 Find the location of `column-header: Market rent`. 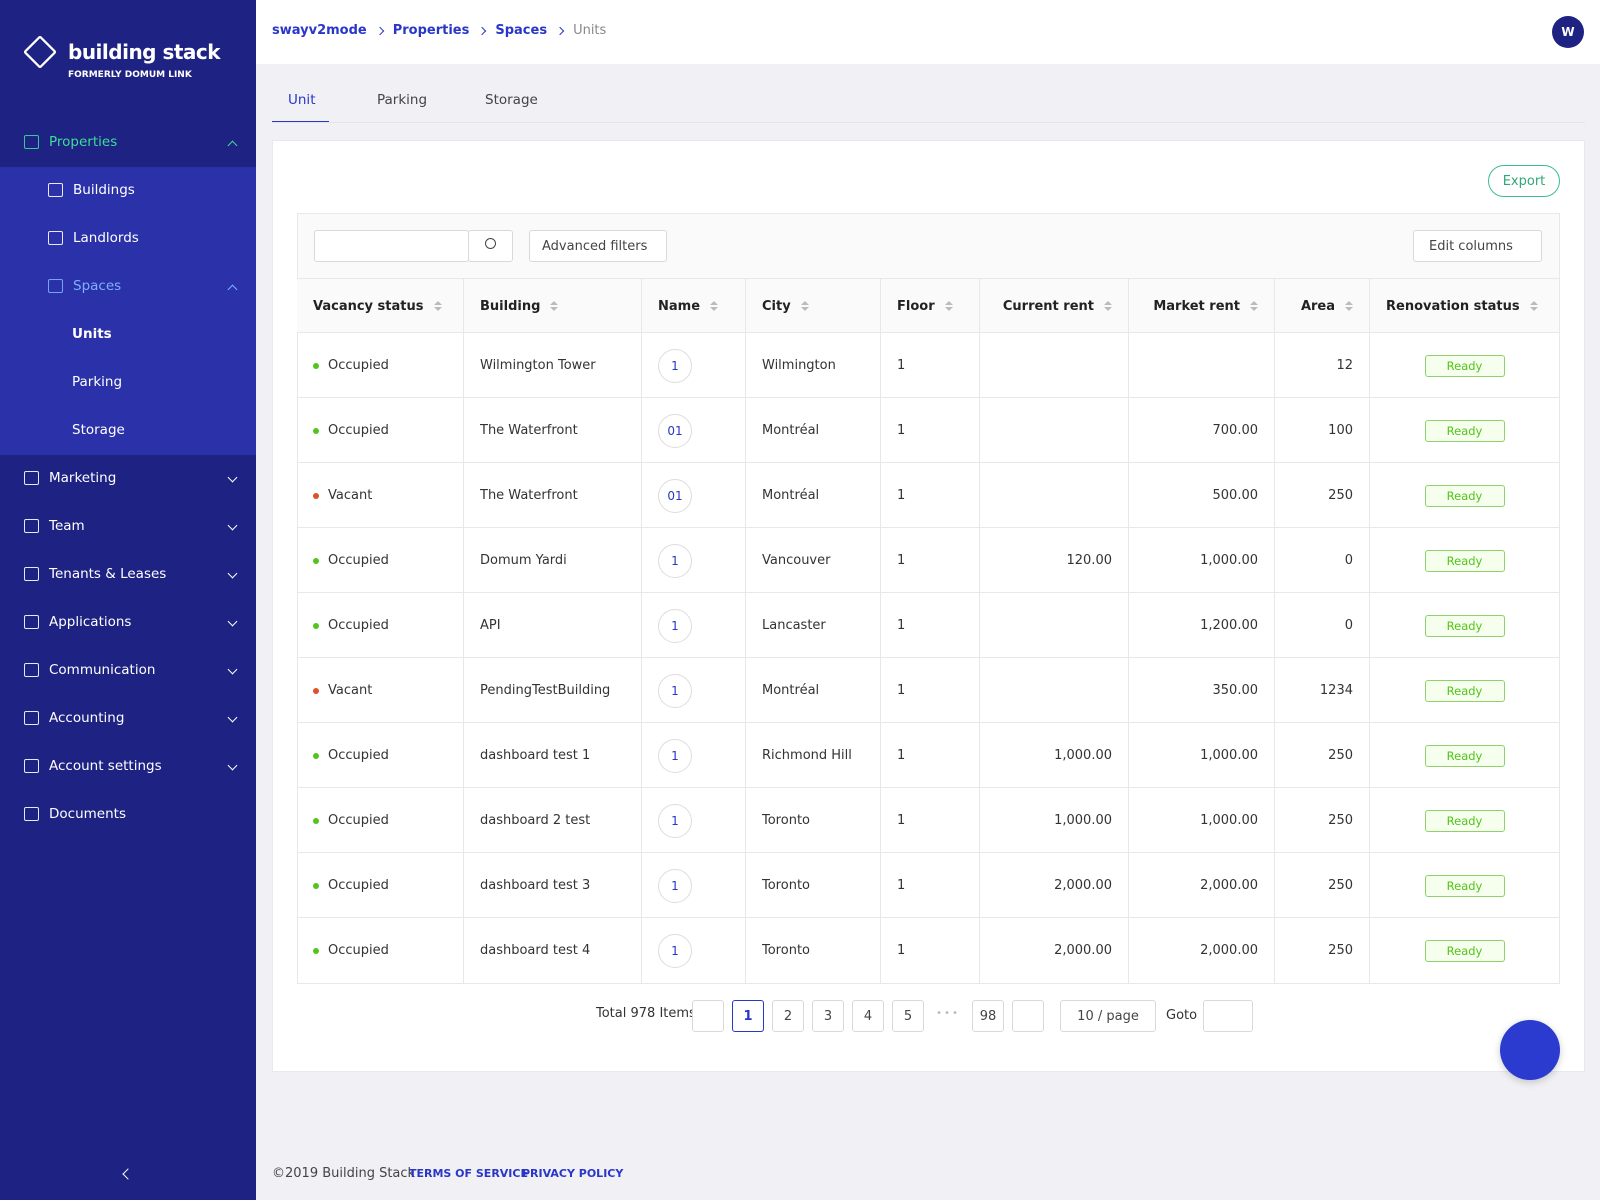

column-header: Market rent is located at coordinates (1202, 306).